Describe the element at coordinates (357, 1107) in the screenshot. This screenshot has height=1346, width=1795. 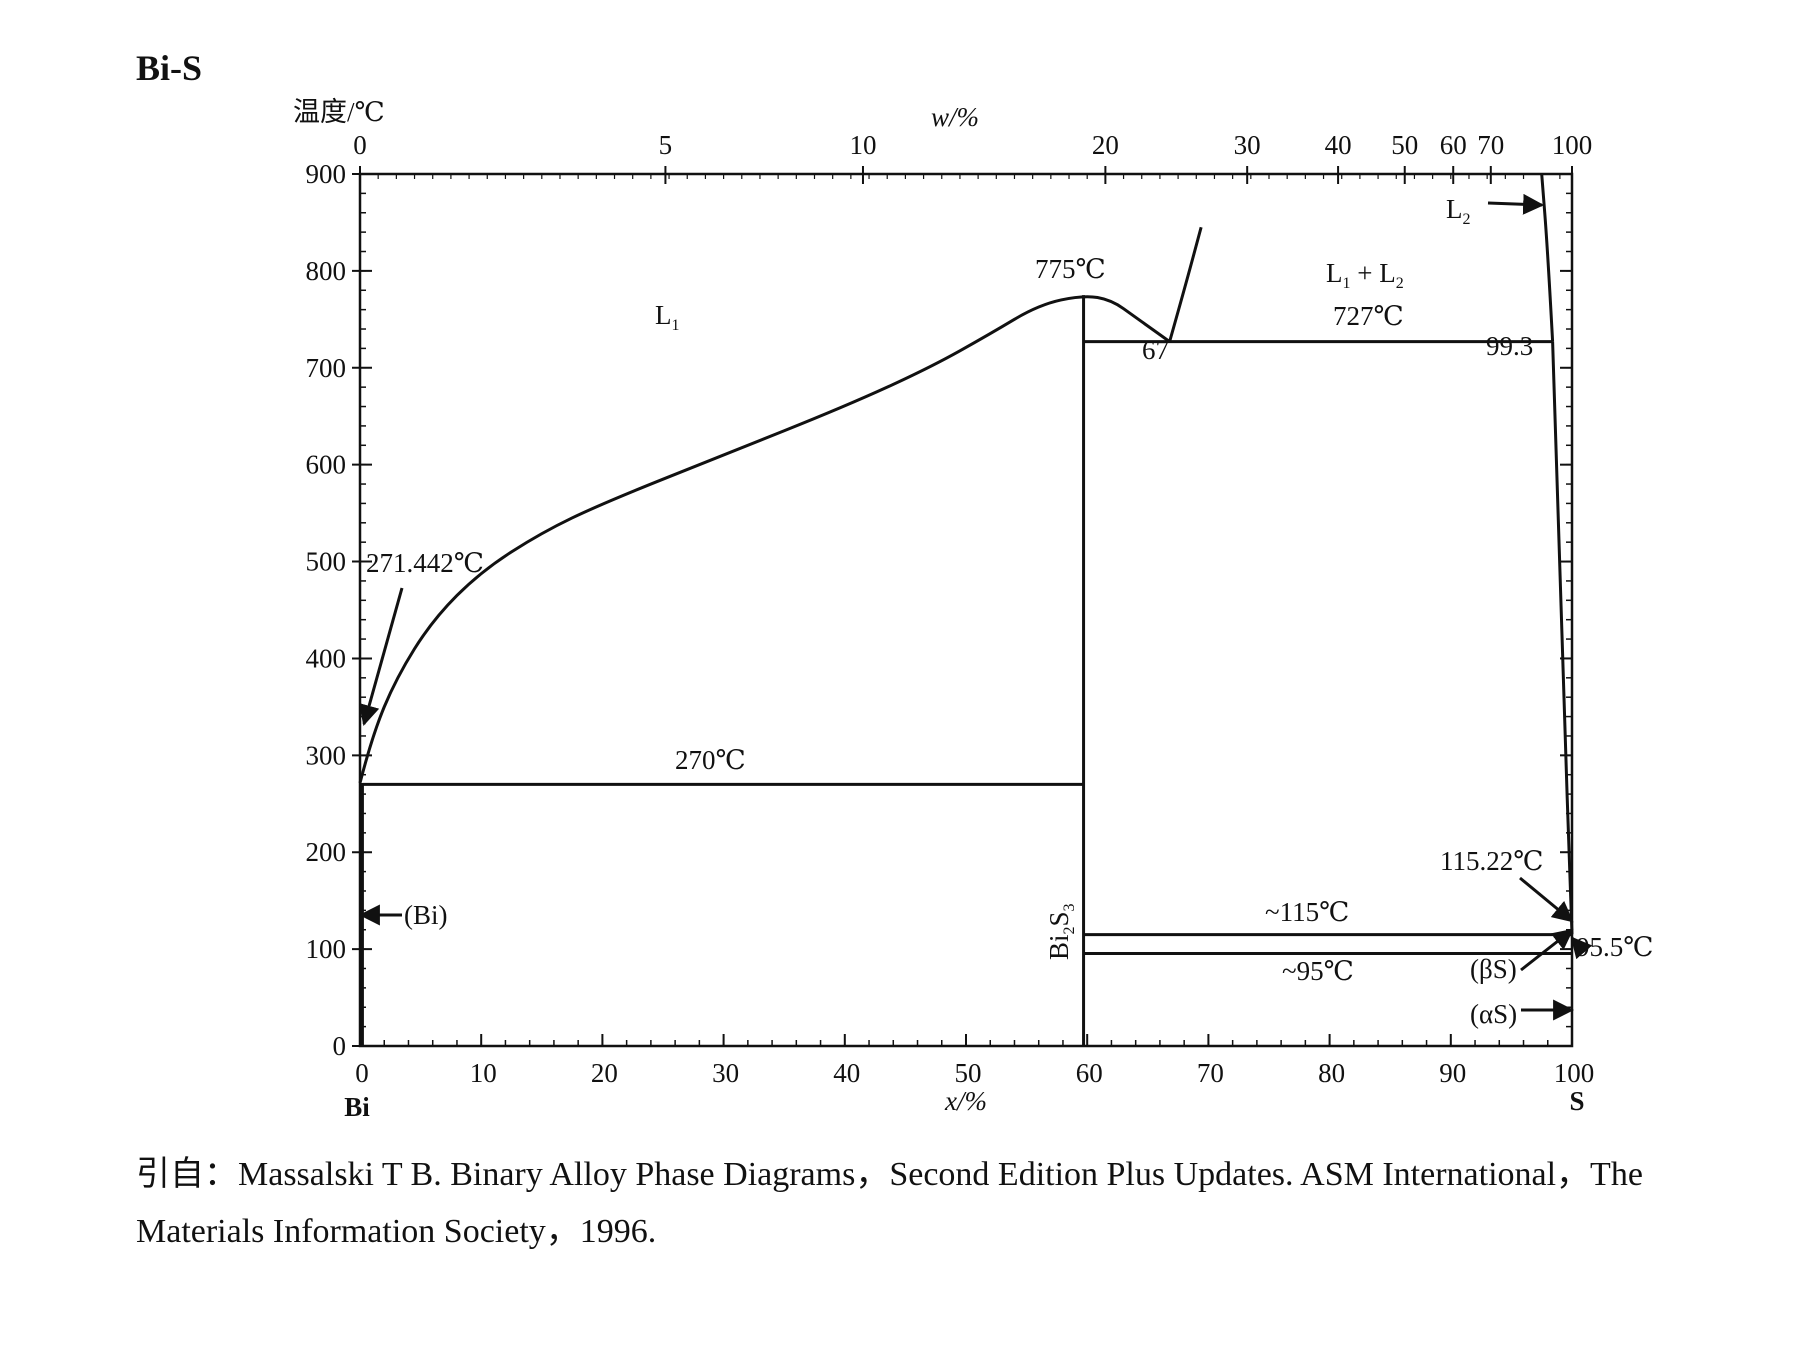
I see `left-element-label: Bi` at that location.